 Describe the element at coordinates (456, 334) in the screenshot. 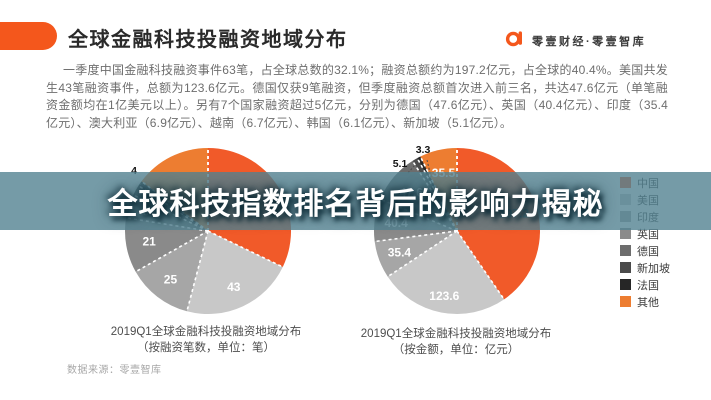

I see `right-pie-caption-title: 2019Q1全球金融科技投融资地域分布` at that location.